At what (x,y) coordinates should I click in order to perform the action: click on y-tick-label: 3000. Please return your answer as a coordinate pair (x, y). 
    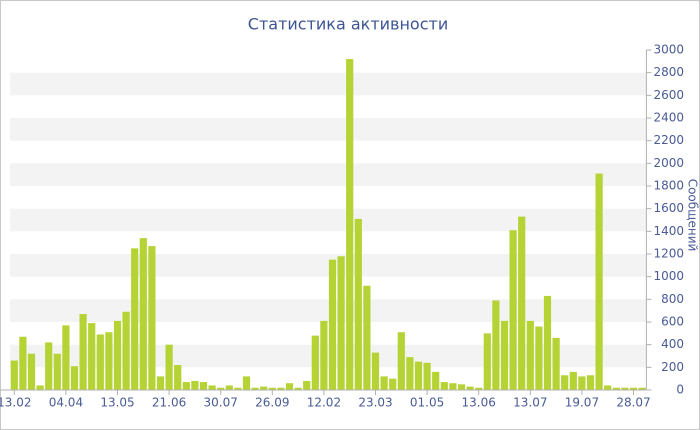
    Looking at the image, I should click on (668, 50).